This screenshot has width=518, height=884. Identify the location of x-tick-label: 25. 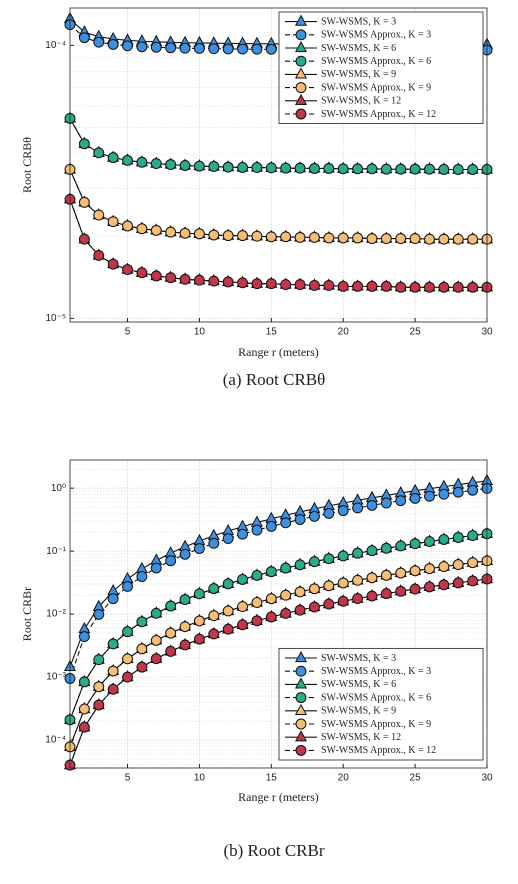
(416, 332).